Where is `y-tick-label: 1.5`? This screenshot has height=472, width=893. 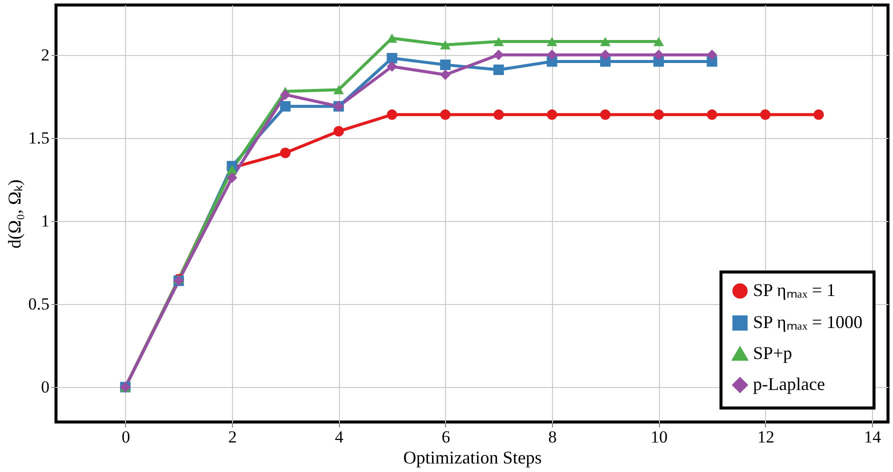 y-tick-label: 1.5 is located at coordinates (39, 138).